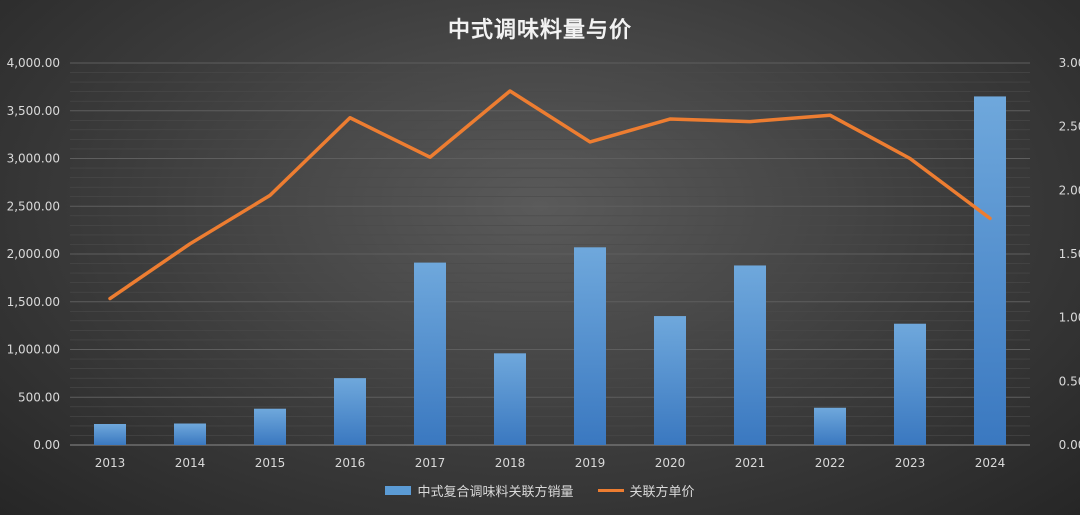 Image resolution: width=1080 pixels, height=515 pixels. I want to click on y-left-tick-label: 1,500.00, so click(33, 302).